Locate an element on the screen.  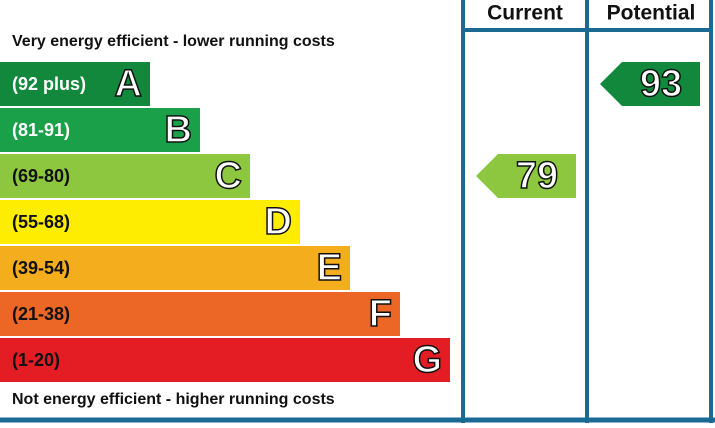
band-range: (69-80) is located at coordinates (41, 176).